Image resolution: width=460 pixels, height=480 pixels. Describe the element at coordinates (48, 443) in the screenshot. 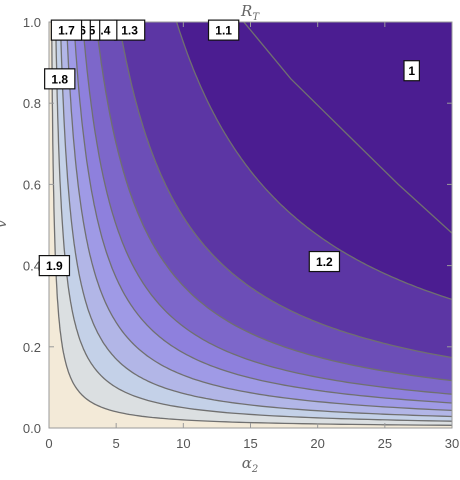

I see `x-tick-label: 0` at that location.